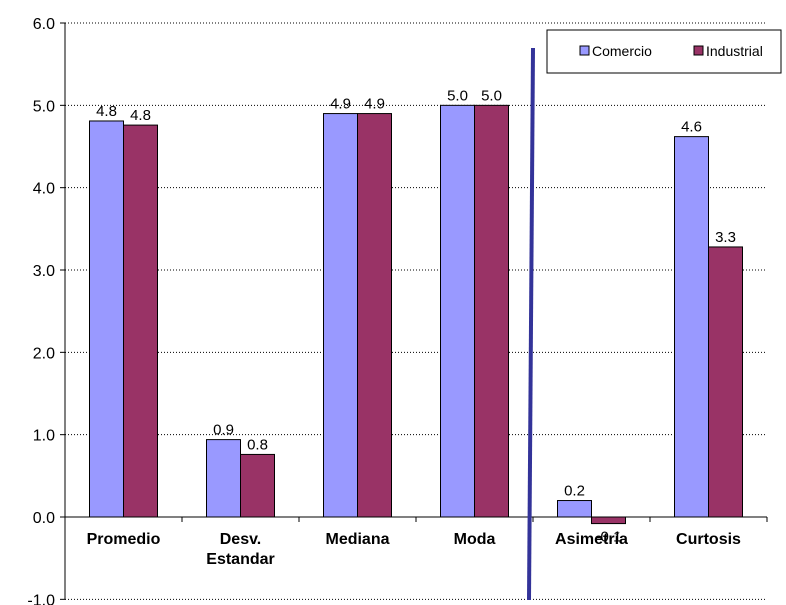  What do you see at coordinates (41, 598) in the screenshot?
I see `y-tick-label: -1.0` at bounding box center [41, 598].